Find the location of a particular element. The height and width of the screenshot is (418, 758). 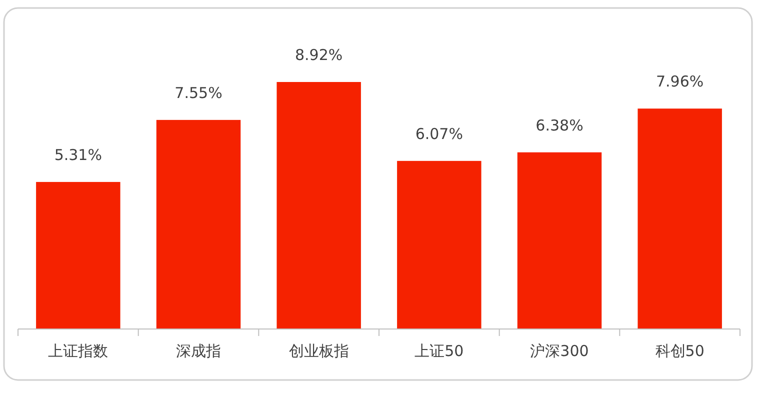

data-label: 8.92% is located at coordinates (319, 55).